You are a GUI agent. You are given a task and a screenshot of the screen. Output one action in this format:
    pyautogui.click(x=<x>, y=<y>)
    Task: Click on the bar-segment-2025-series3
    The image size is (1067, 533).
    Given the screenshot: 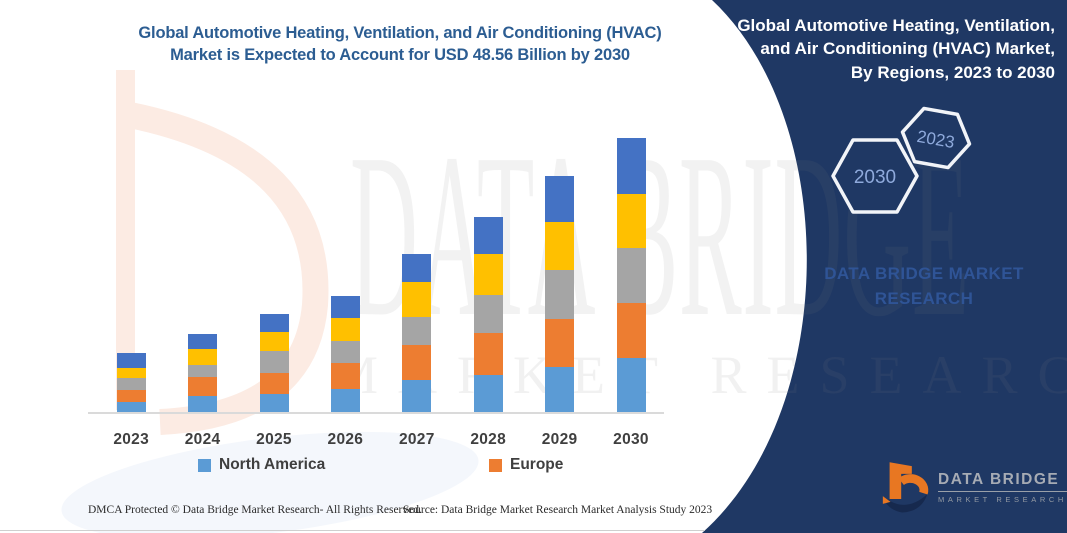 What is the action you would take?
    pyautogui.click(x=274, y=362)
    